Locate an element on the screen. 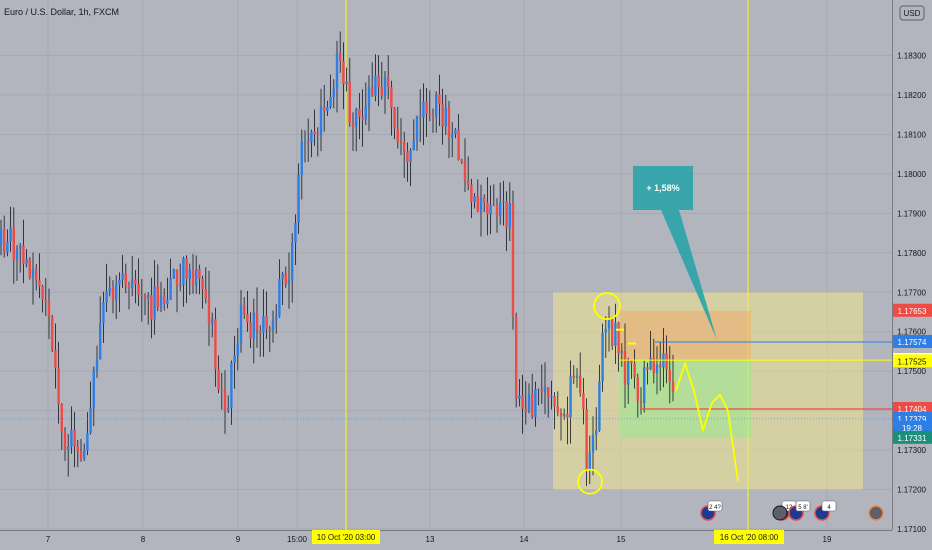 This screenshot has height=550, width=932. price-label: 19:28 is located at coordinates (912, 428).